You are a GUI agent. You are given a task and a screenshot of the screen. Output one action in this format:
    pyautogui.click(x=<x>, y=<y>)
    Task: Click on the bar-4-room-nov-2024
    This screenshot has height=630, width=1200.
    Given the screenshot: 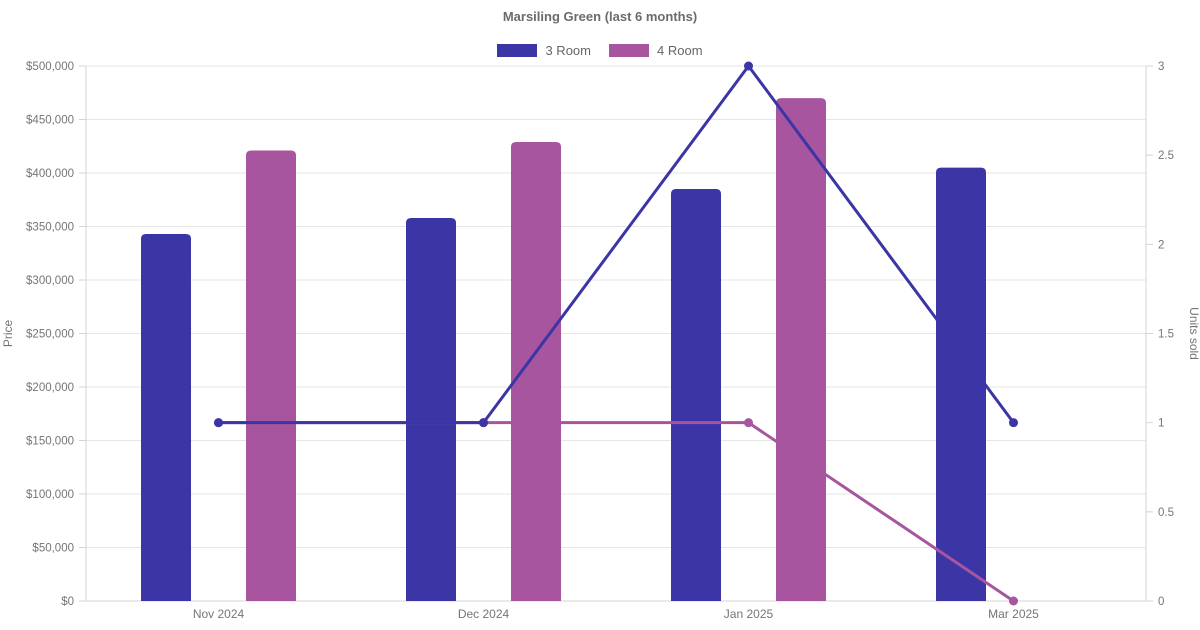 What is the action you would take?
    pyautogui.click(x=271, y=375)
    